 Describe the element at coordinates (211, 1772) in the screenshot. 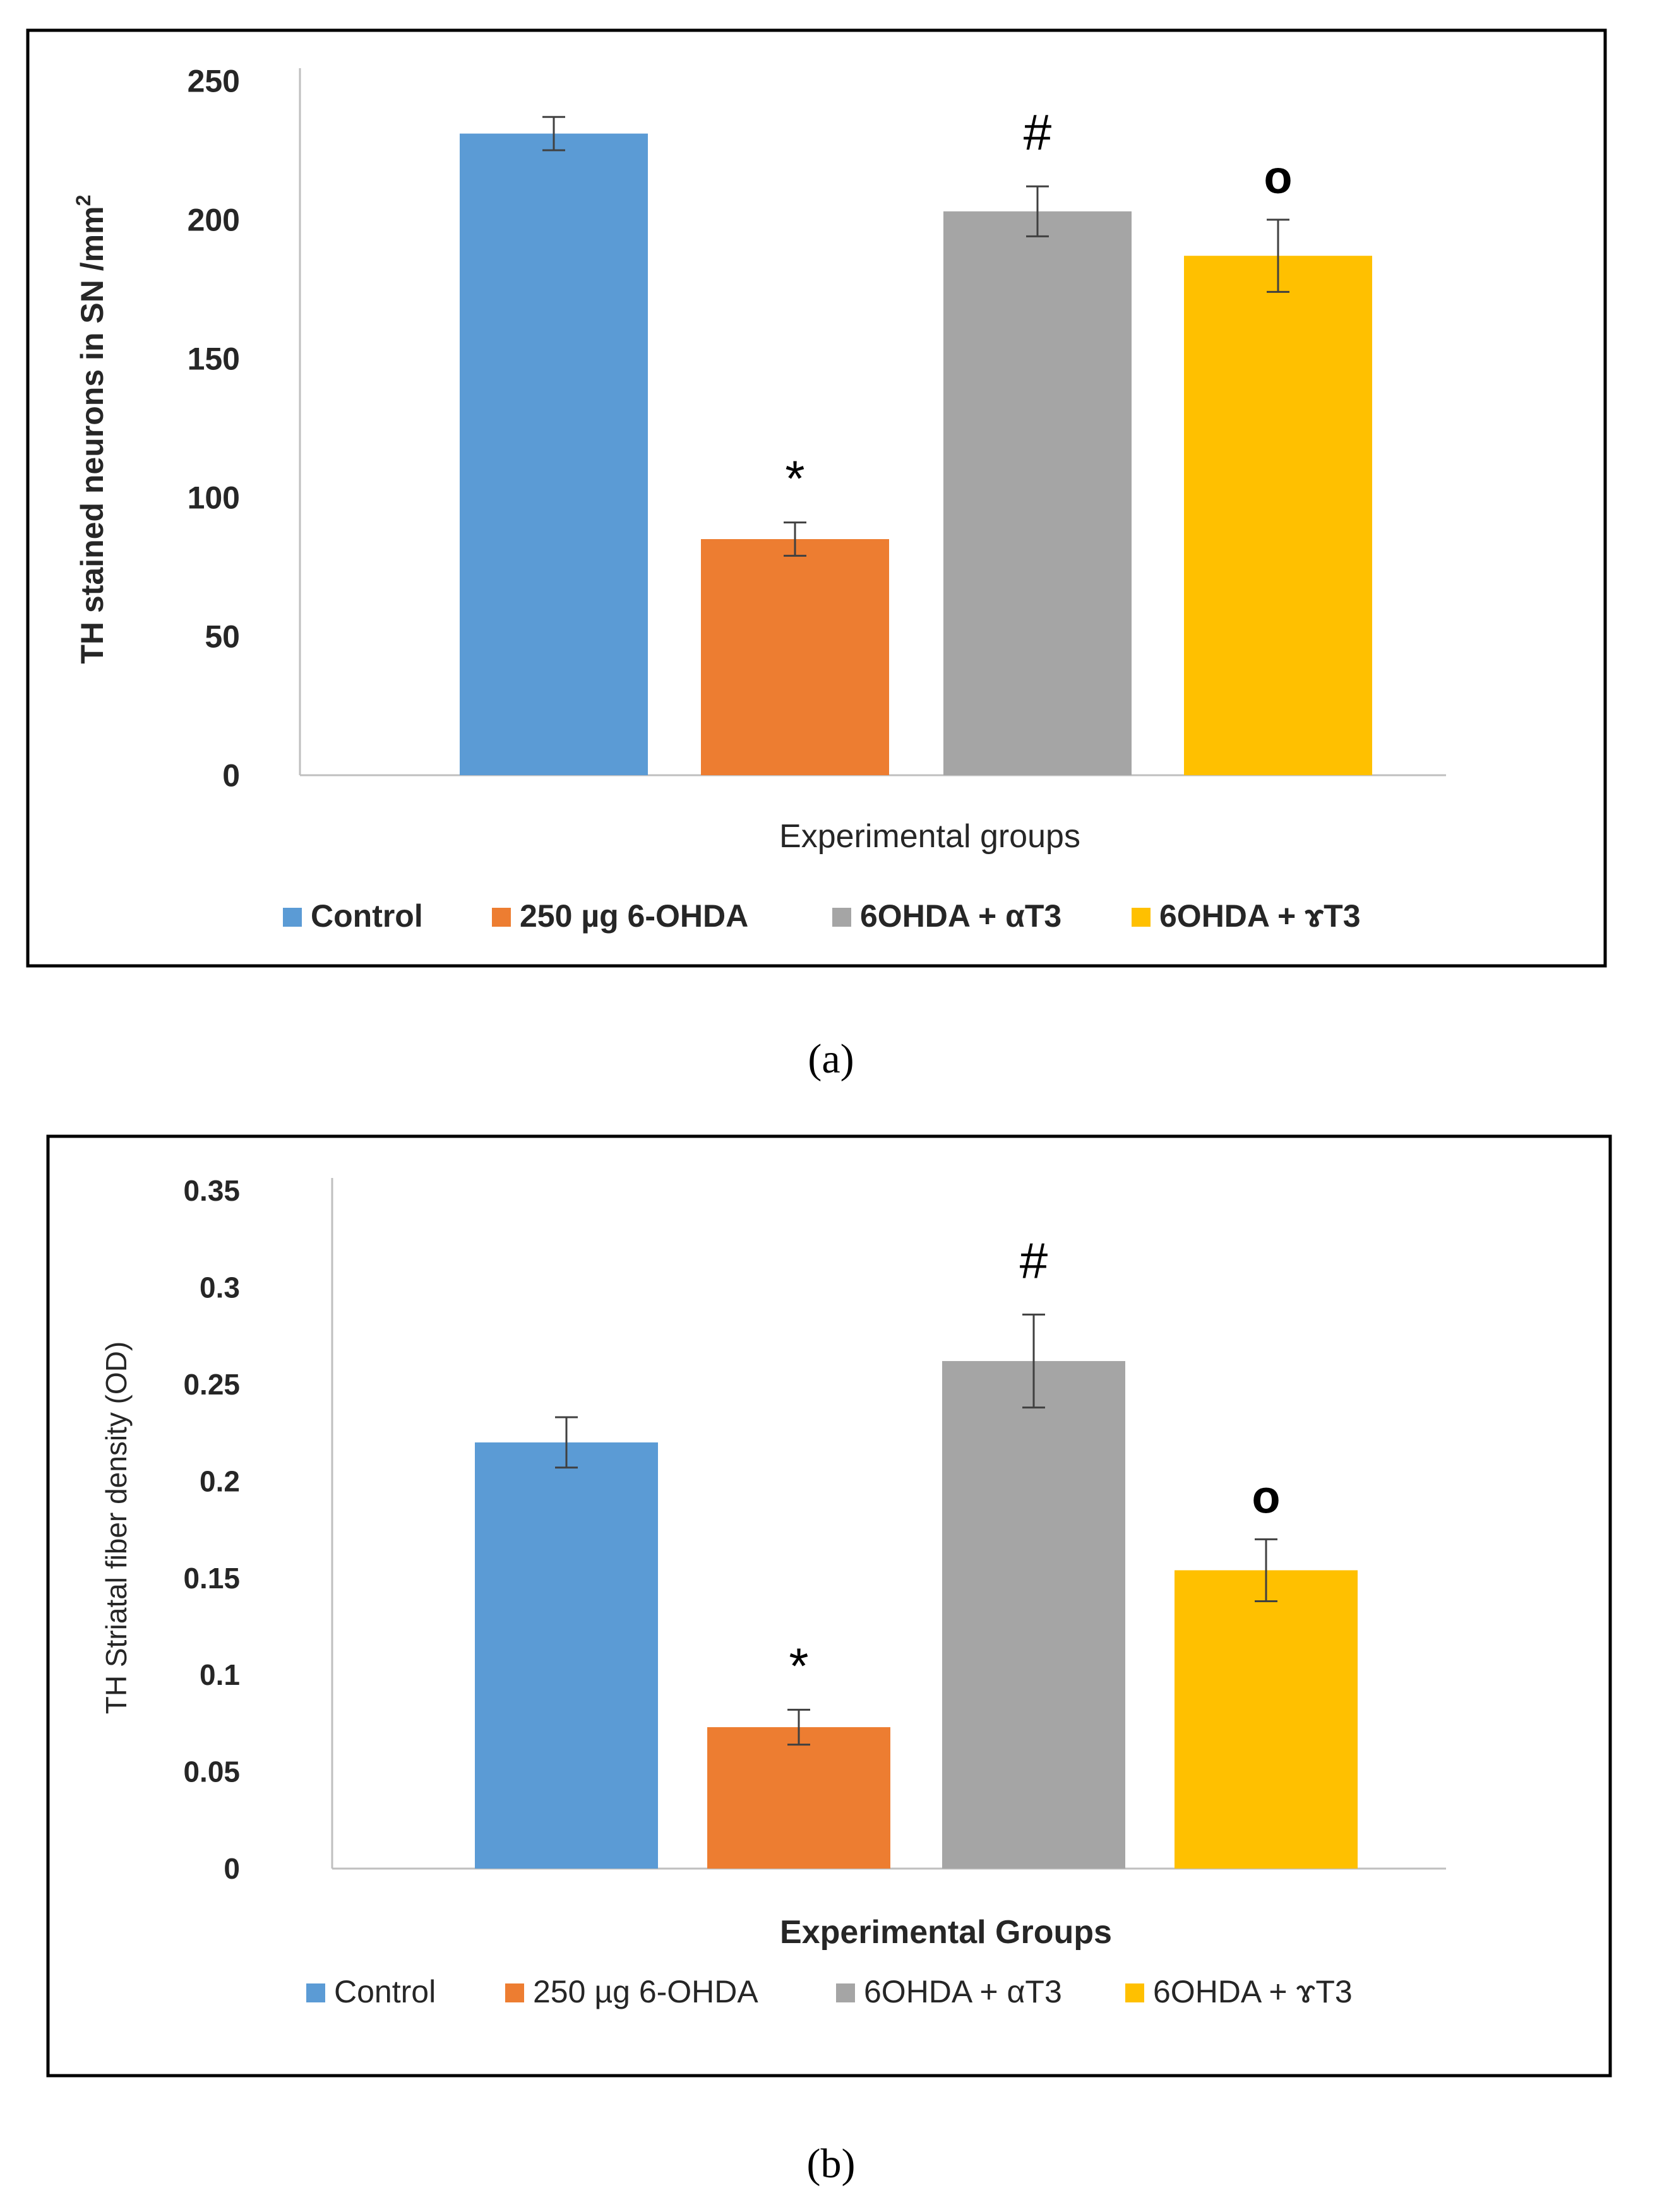

I see `panel-b-y-tick-label: 0.05` at that location.